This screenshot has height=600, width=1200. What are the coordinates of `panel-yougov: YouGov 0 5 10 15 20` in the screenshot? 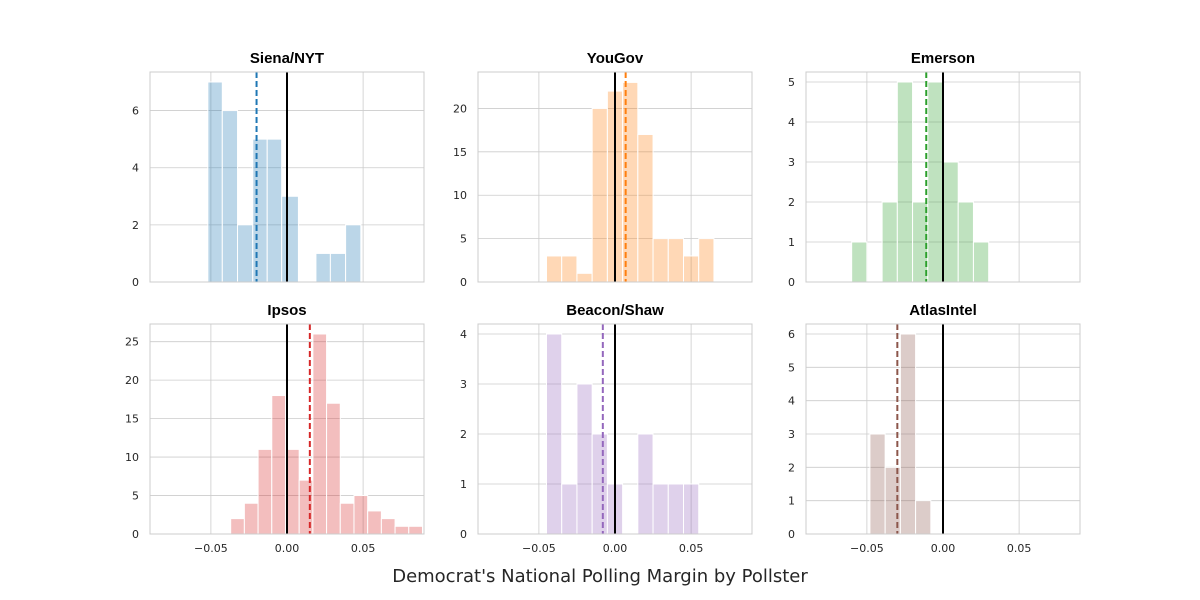 It's located at (603, 169).